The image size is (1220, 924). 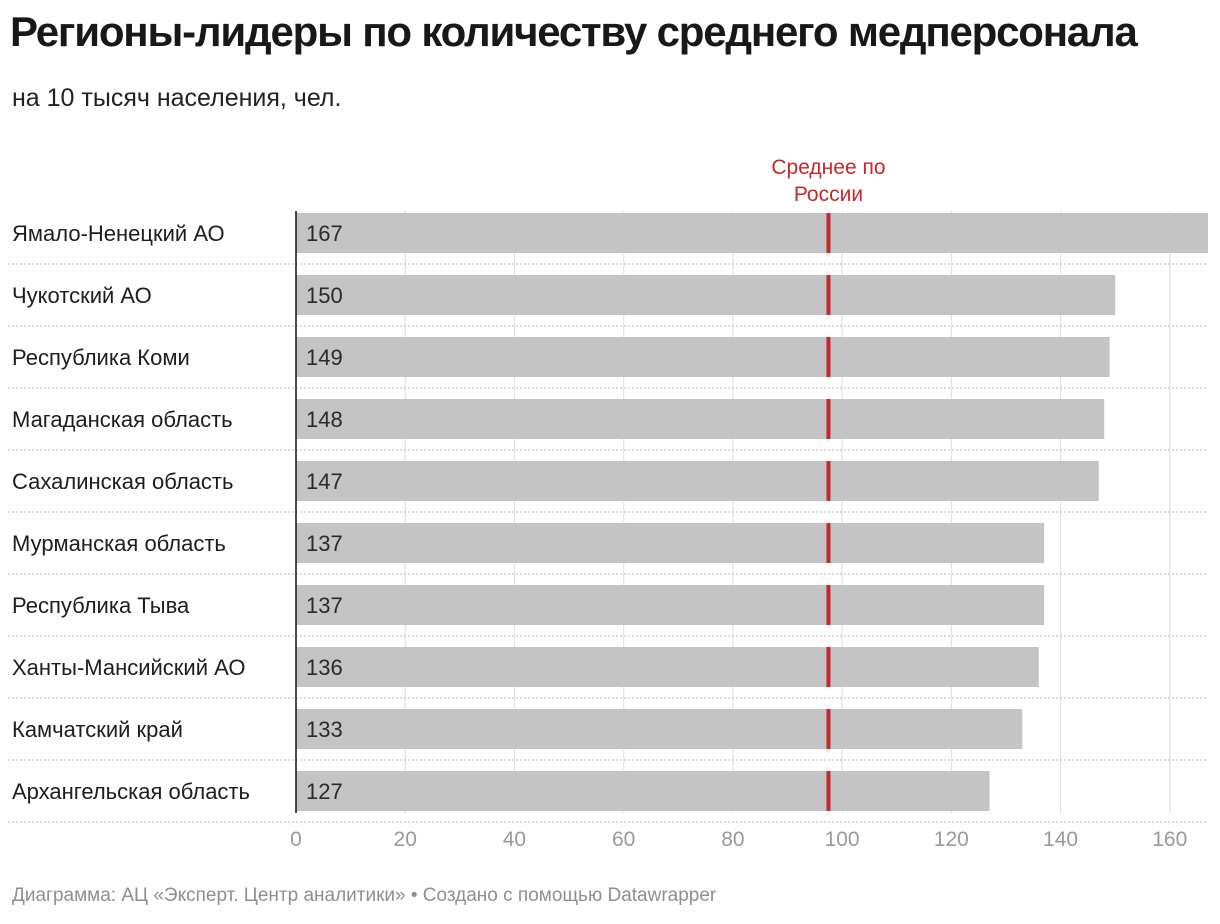 What do you see at coordinates (177, 98) in the screenshot?
I see `chart-subtitle: на 10 тысяч населения, чел.` at bounding box center [177, 98].